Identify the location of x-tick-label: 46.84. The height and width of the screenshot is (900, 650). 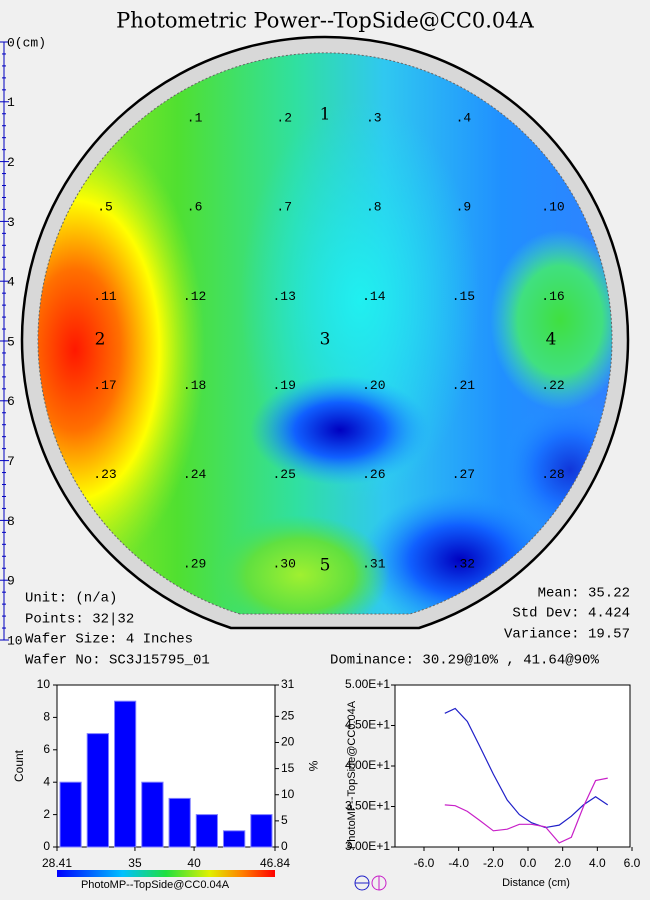
(275, 863).